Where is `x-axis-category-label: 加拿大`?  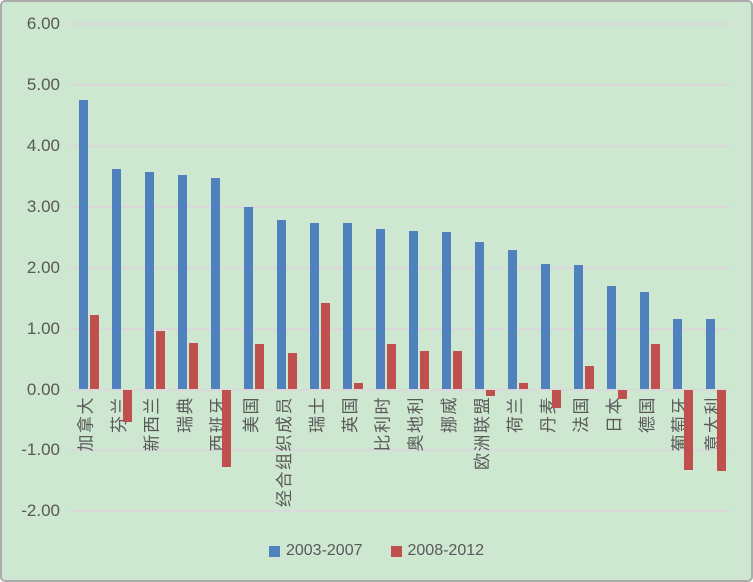 x-axis-category-label: 加拿大 is located at coordinates (86, 424).